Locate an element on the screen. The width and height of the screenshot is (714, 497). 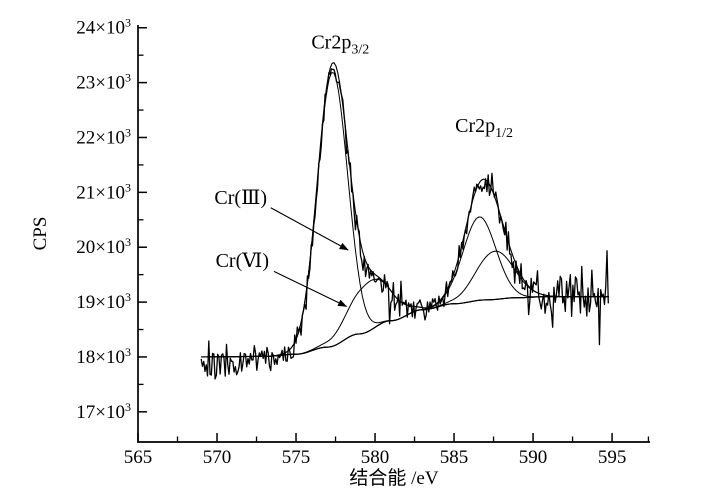
curve-component-cr6-2p32 is located at coordinates (405, 318).